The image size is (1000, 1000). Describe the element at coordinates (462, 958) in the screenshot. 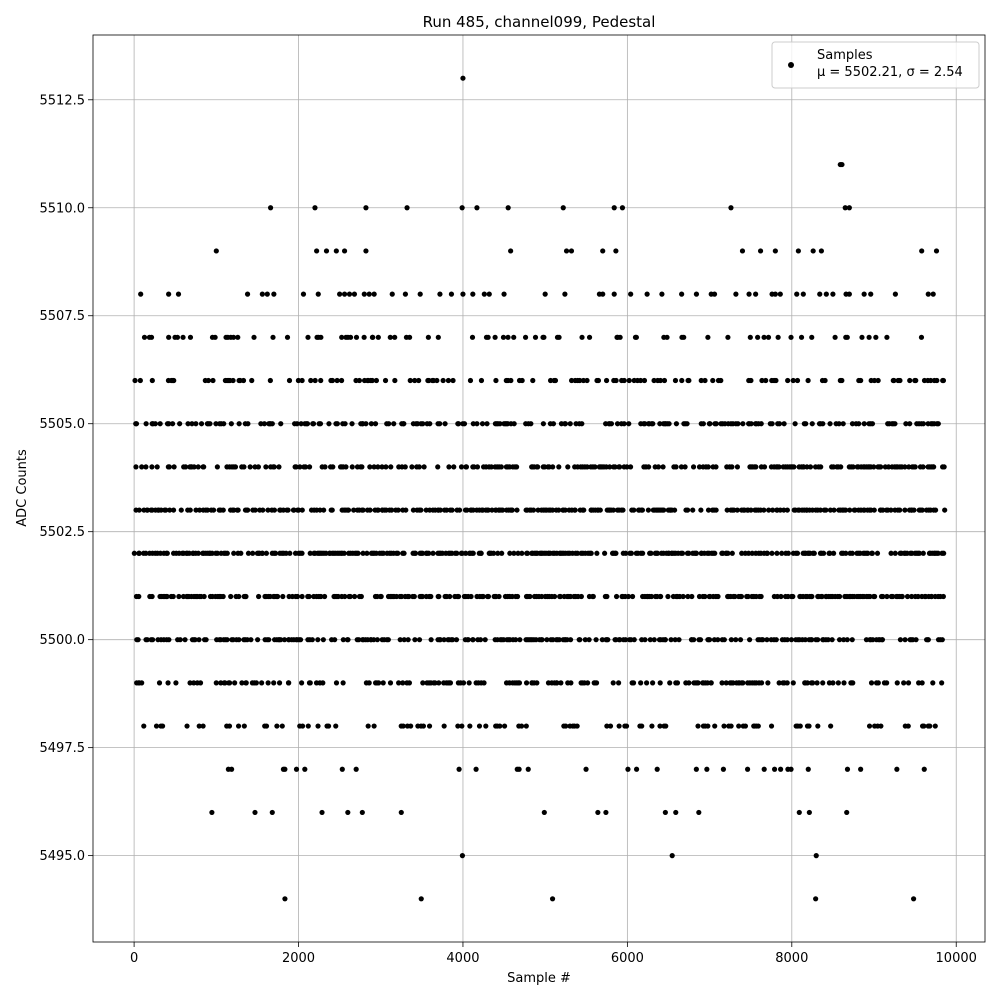

I see `x-tick-label: 4000` at that location.